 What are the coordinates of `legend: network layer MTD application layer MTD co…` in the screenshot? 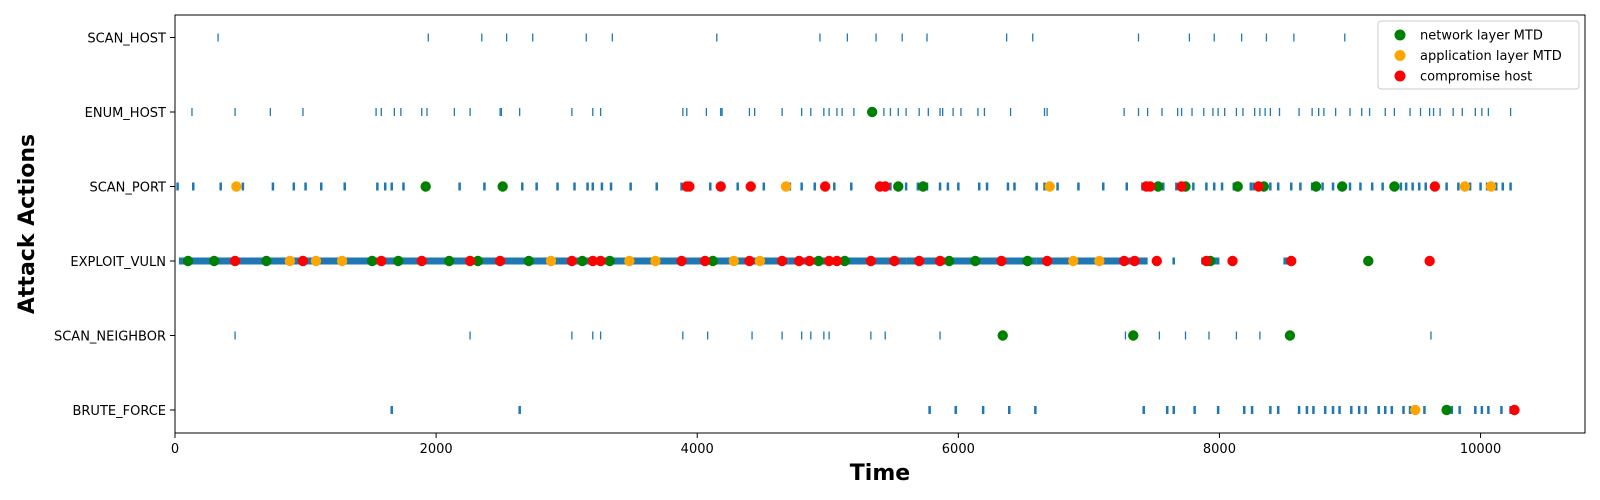 It's located at (1478, 55).